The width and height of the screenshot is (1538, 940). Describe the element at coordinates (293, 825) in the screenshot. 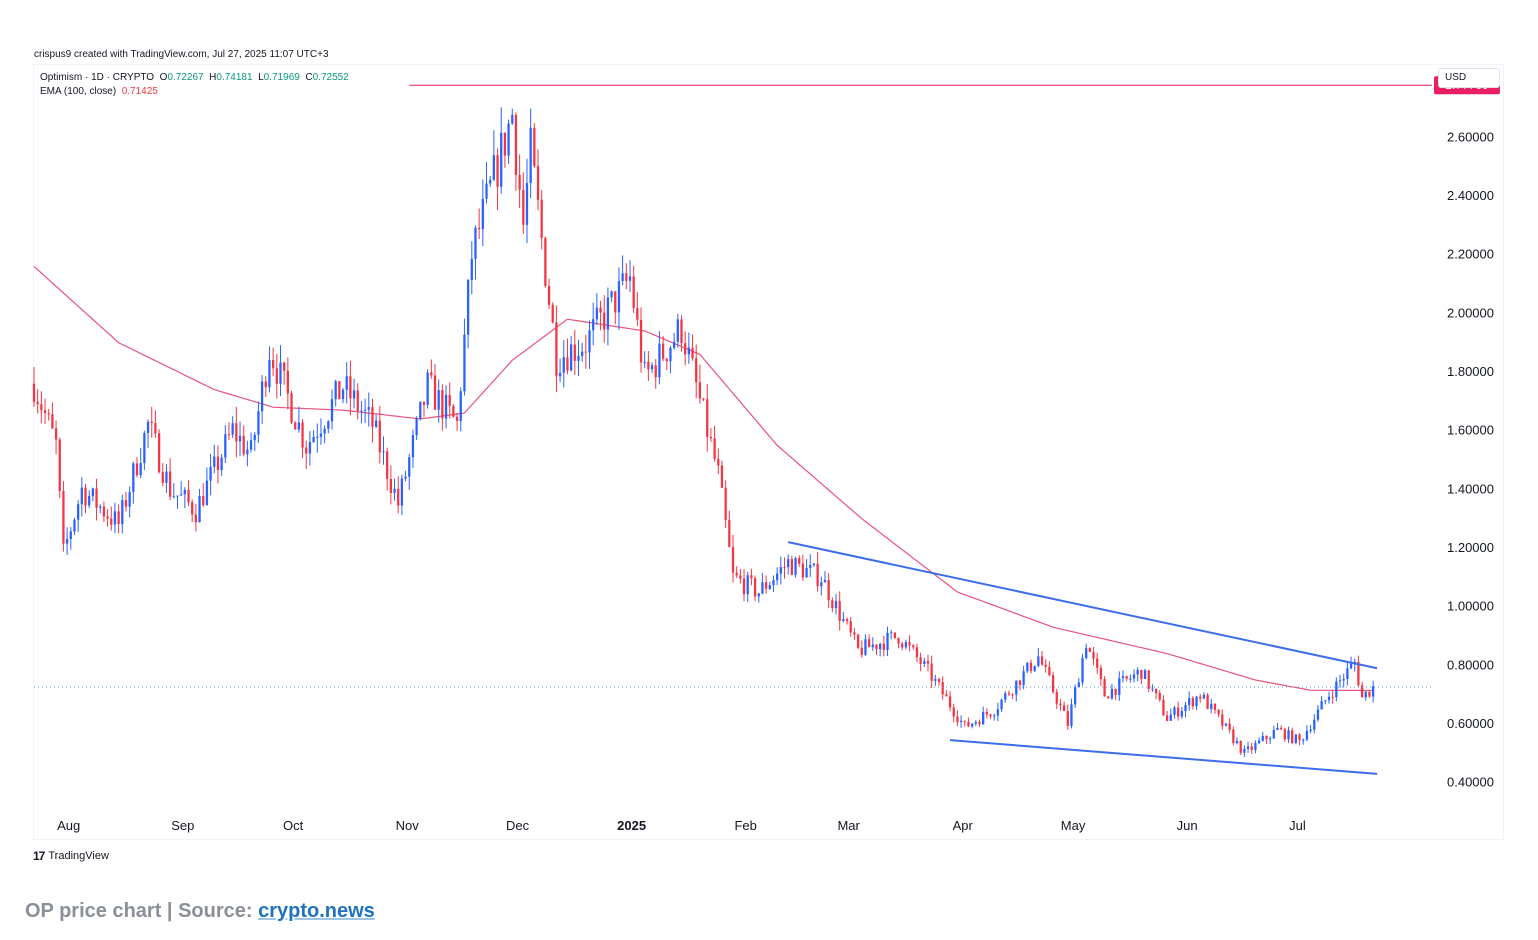

I see `x-tick-label: Oct` at that location.